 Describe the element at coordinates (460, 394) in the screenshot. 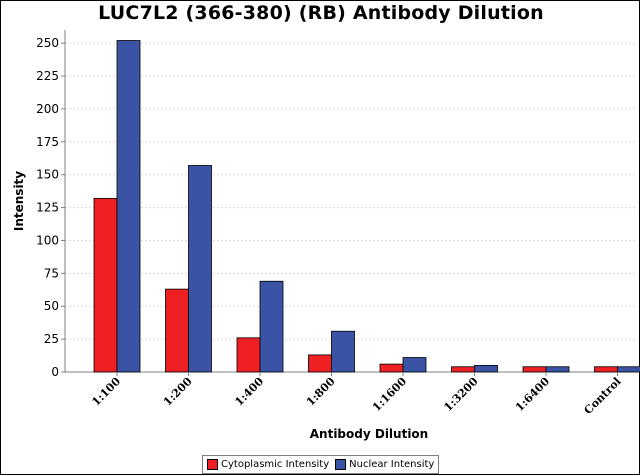

I see `x-tick-label: 1:3200` at that location.